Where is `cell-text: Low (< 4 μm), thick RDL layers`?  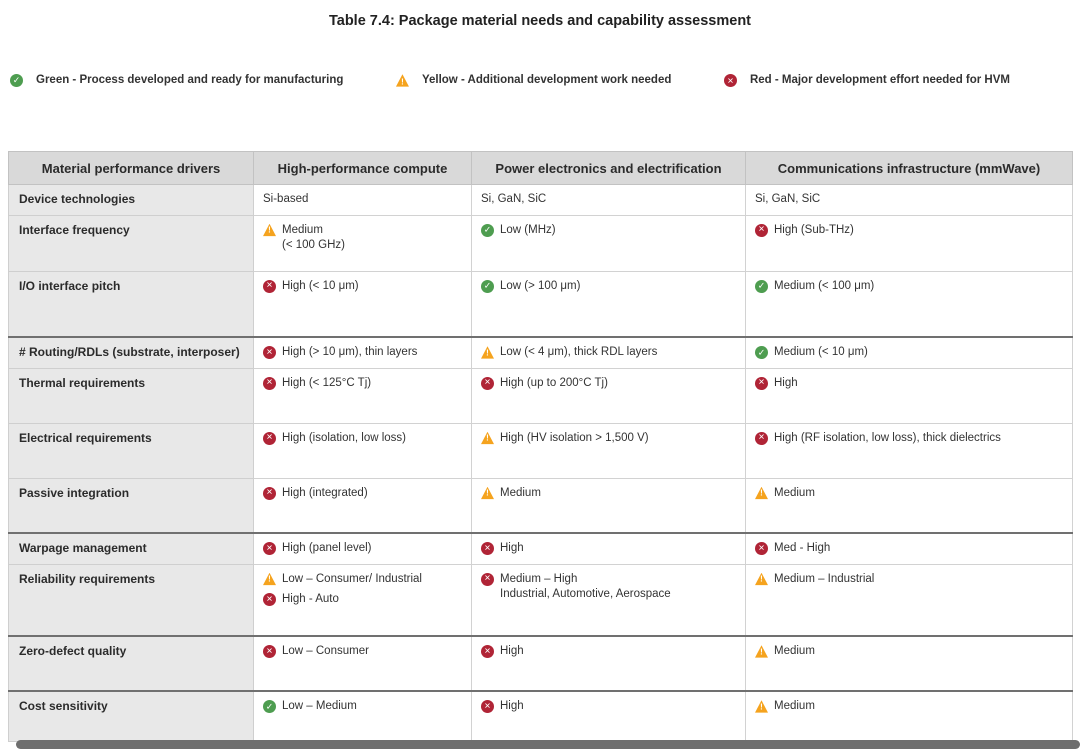
cell-text: Low (< 4 μm), thick RDL layers is located at coordinates (579, 352).